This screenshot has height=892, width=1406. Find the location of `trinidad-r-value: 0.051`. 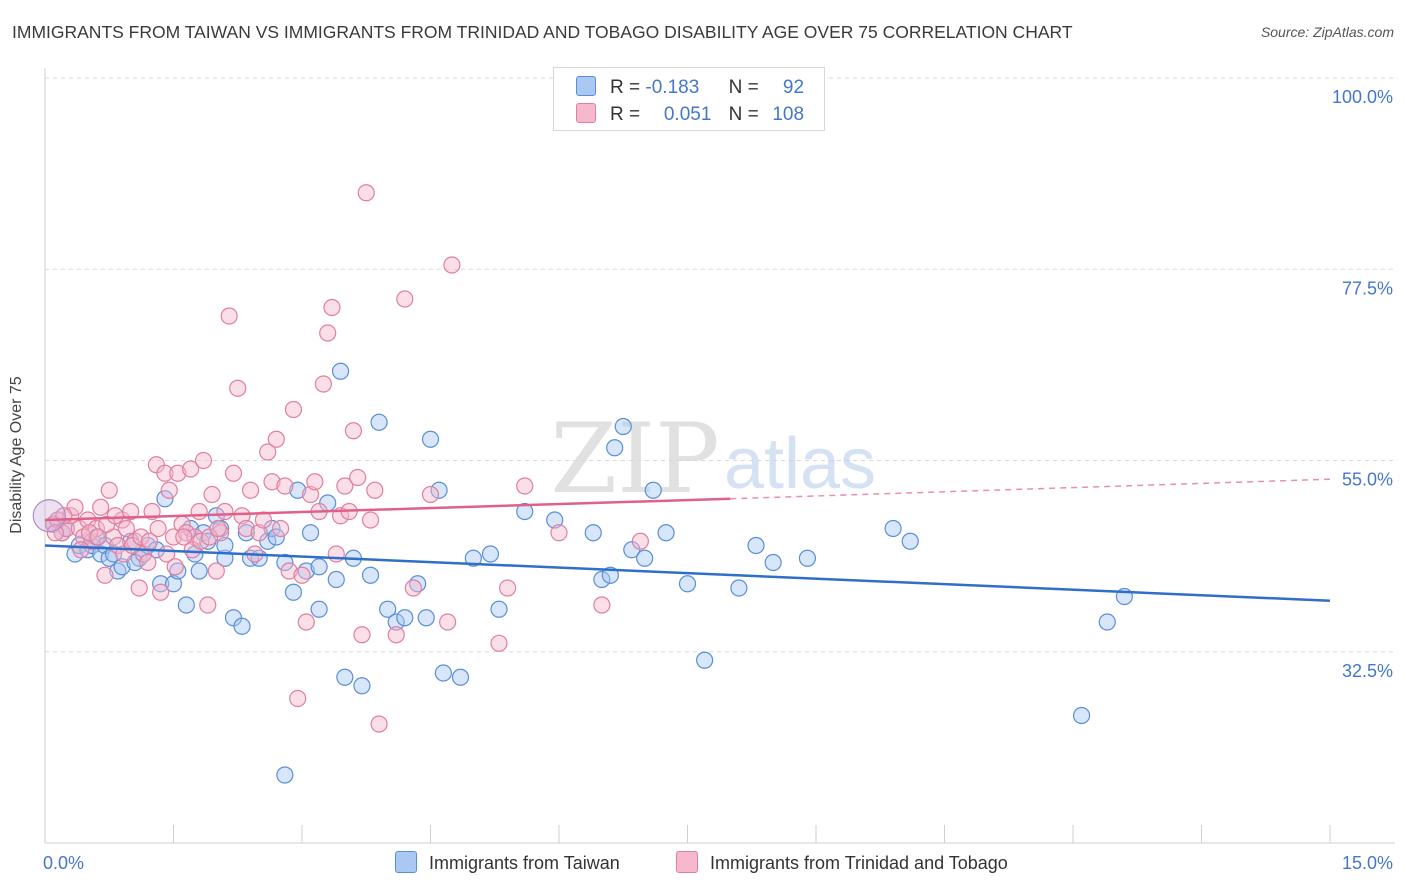

trinidad-r-value: 0.051 is located at coordinates (687, 114).